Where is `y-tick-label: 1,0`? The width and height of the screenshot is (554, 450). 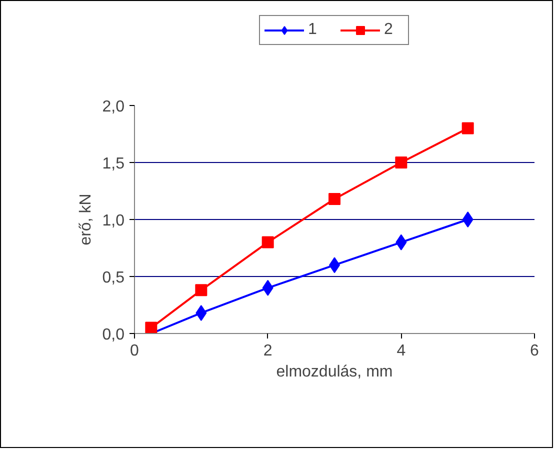 y-tick-label: 1,0 is located at coordinates (113, 221).